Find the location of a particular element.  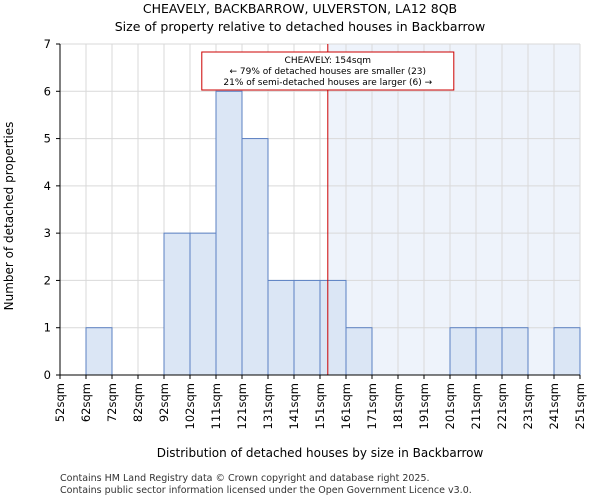

x-tick-label-131sqm: 131sqm is located at coordinates (268, 406).